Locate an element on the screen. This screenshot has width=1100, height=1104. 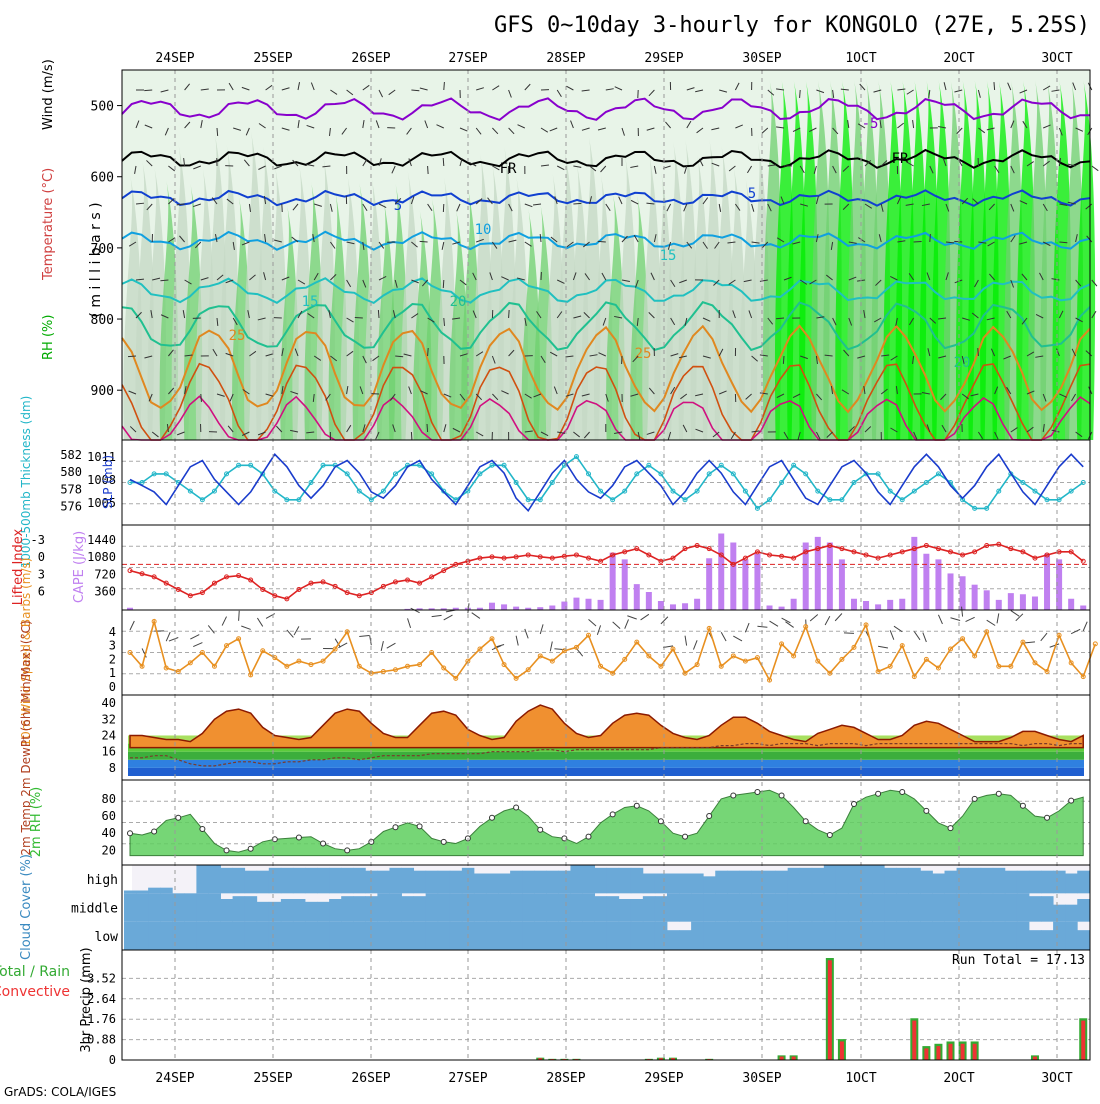
contour-label: 5 is located at coordinates (752, 194).